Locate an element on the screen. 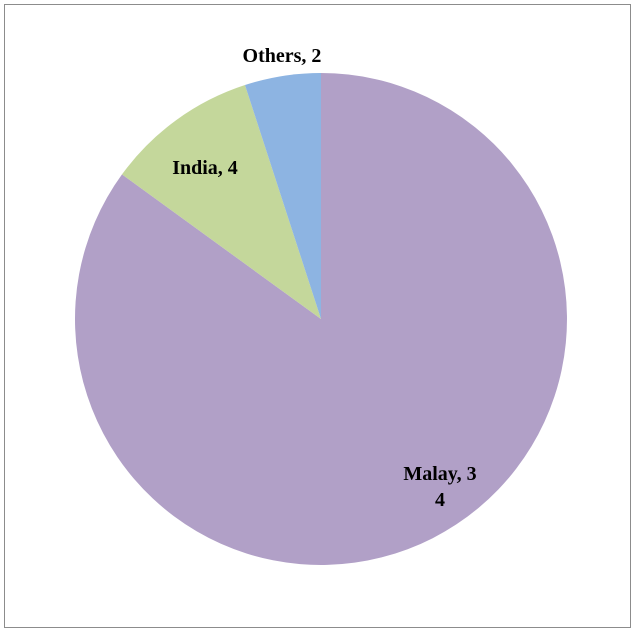 The width and height of the screenshot is (636, 633). pie-slice-others is located at coordinates (282, 196).